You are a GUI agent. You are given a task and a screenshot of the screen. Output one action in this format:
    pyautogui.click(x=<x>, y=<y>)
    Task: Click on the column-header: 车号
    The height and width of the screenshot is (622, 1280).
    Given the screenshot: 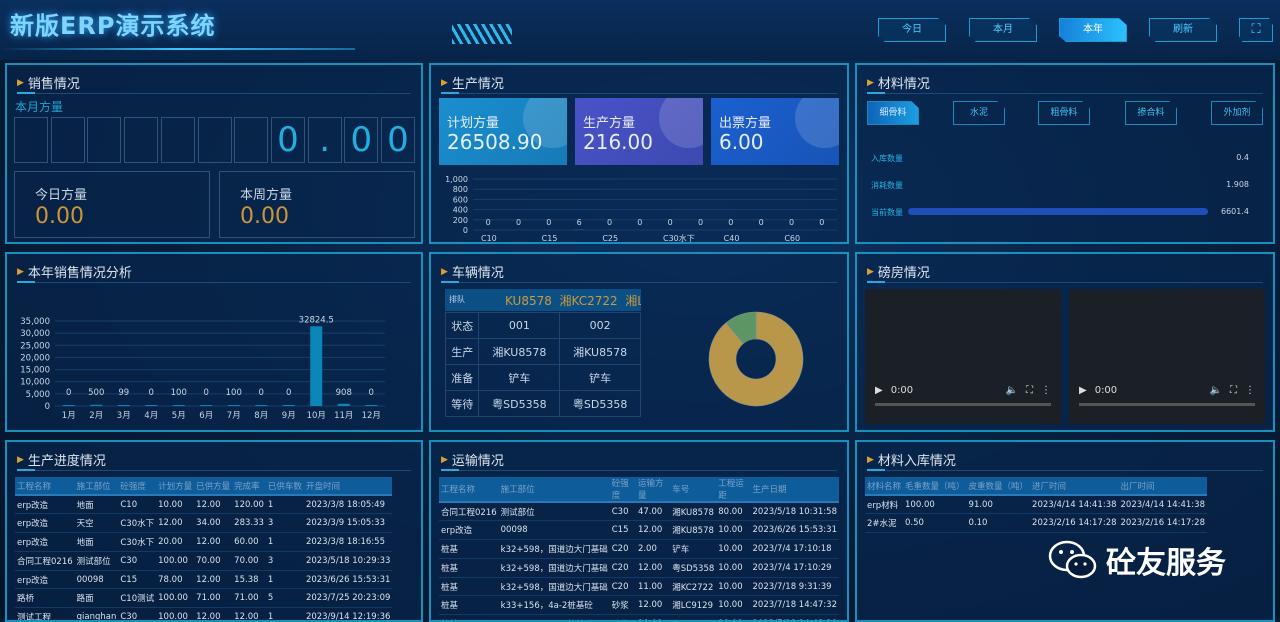 What is the action you would take?
    pyautogui.click(x=693, y=489)
    